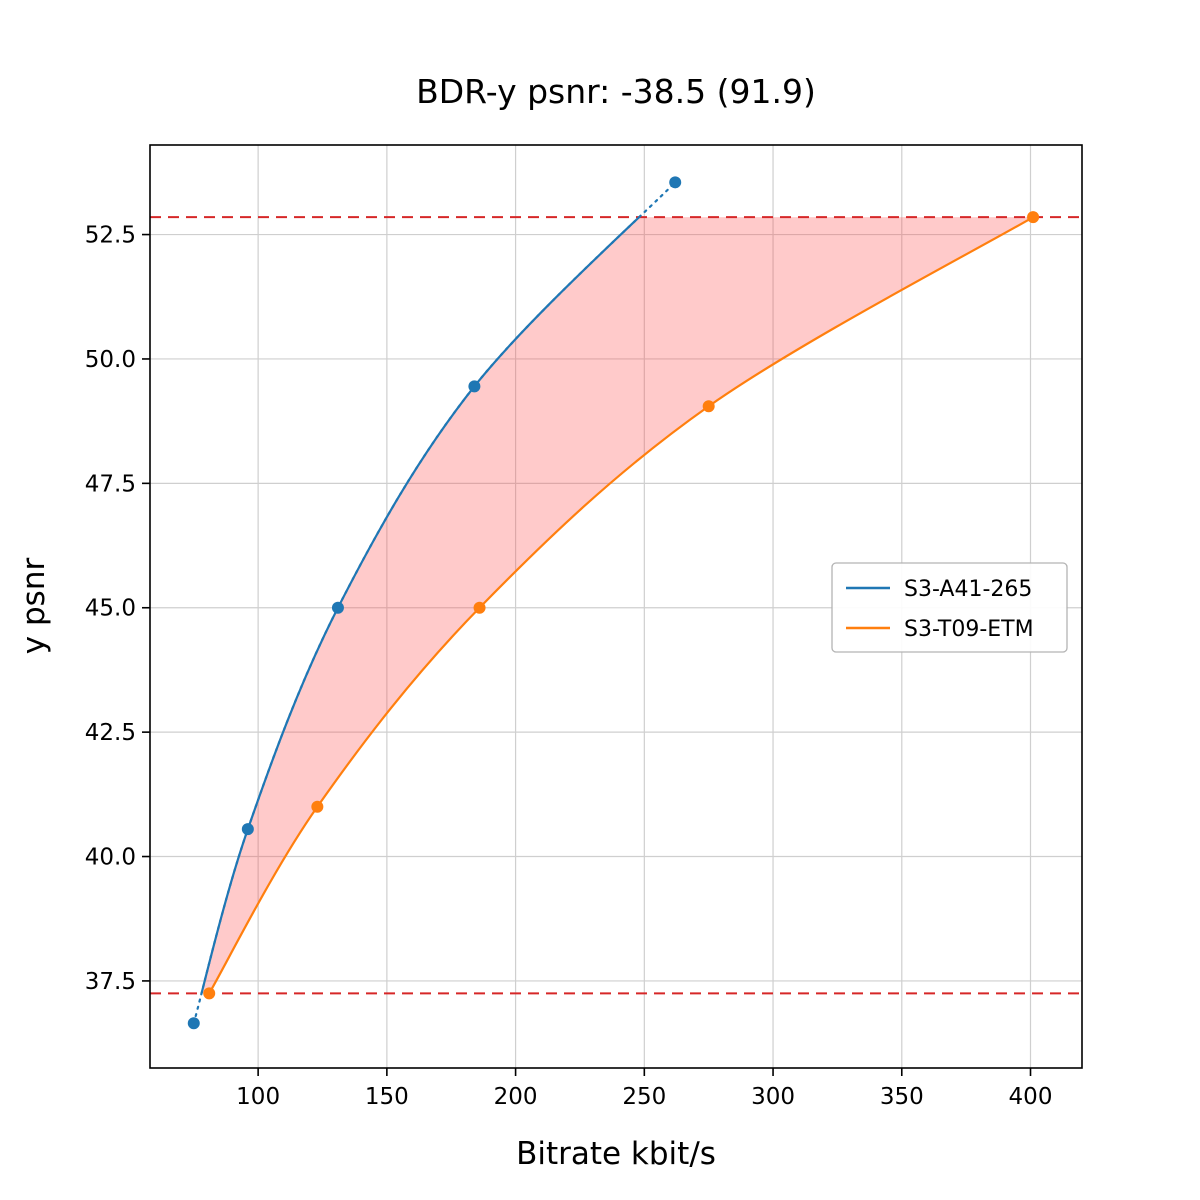 The height and width of the screenshot is (1200, 1200). What do you see at coordinates (110, 360) in the screenshot?
I see `y-tick-label: 50.0` at bounding box center [110, 360].